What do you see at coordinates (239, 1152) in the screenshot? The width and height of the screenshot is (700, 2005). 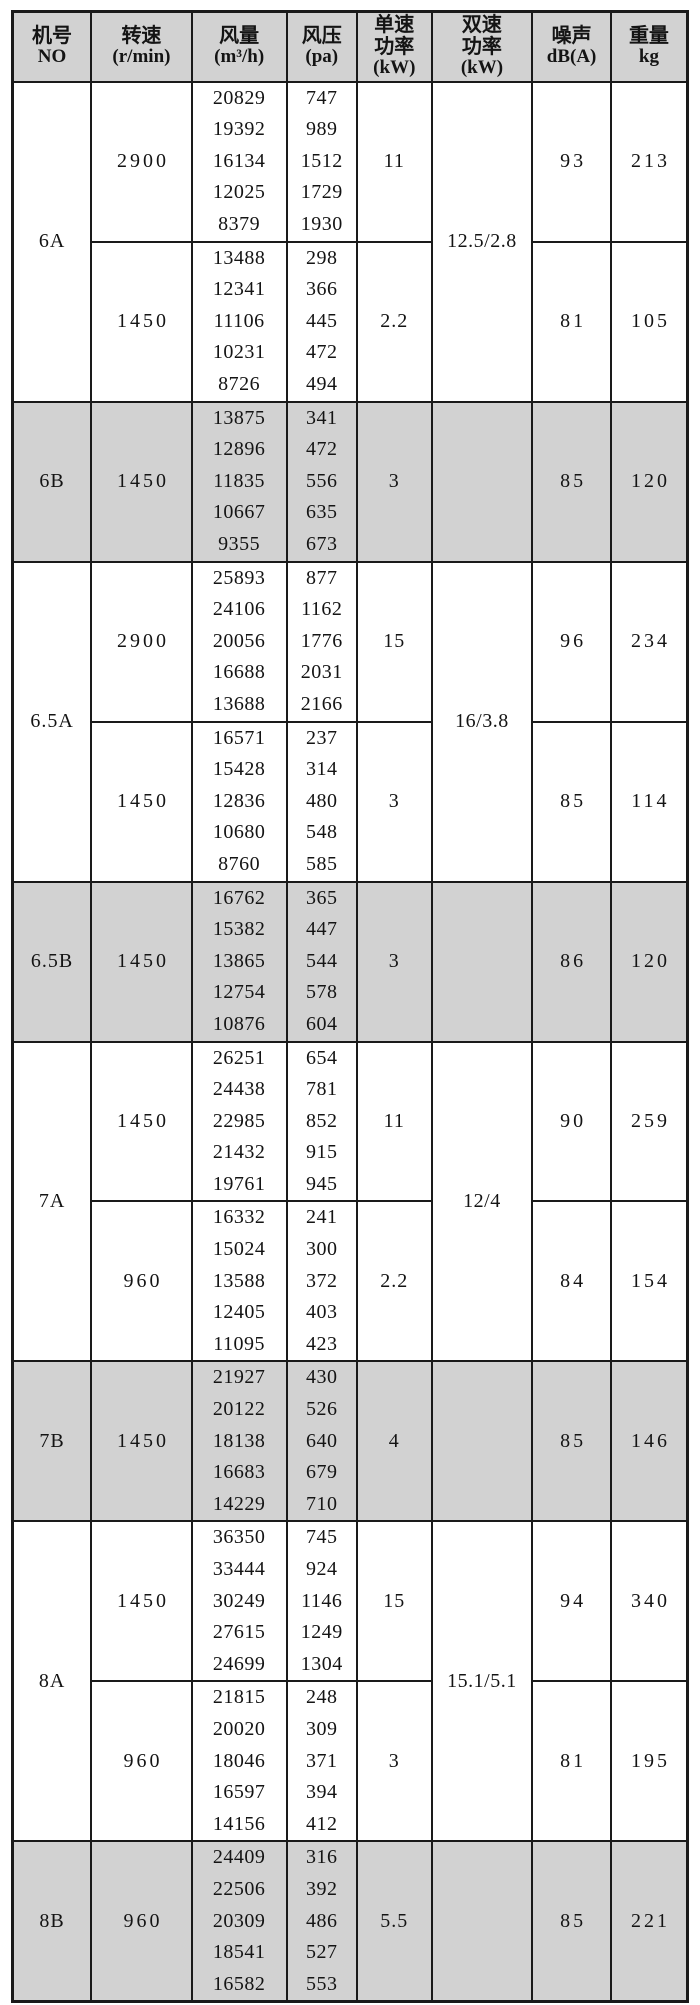 I see `flow-cell-value: 21432` at bounding box center [239, 1152].